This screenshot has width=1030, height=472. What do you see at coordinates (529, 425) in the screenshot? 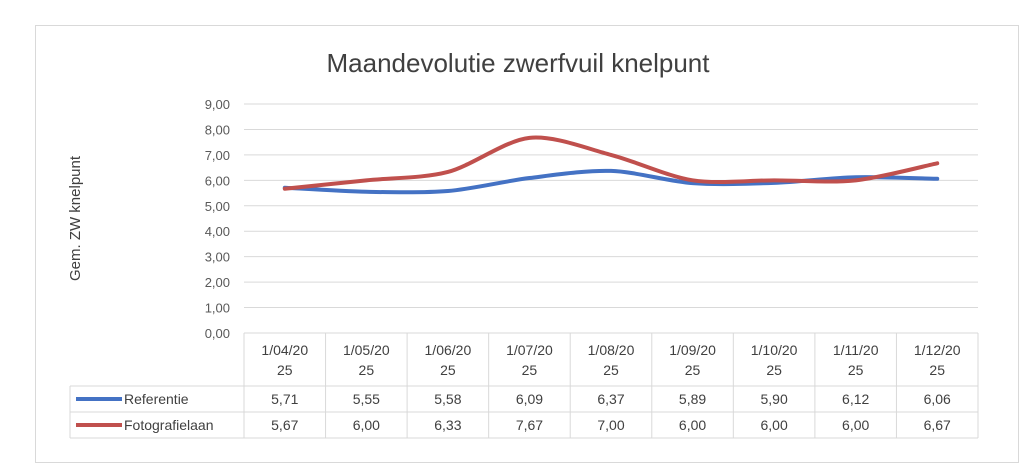
I see `data-label: 7,67` at bounding box center [529, 425].